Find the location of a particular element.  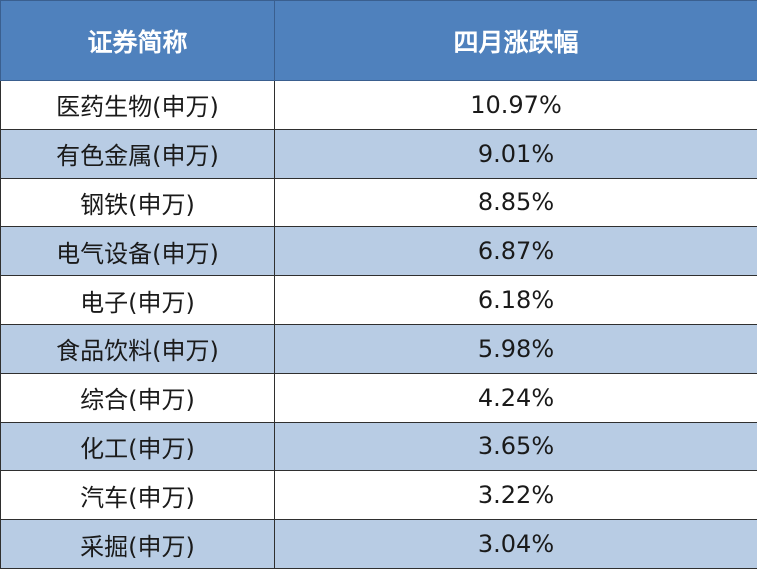

cell-april-change: 6.18% is located at coordinates (515, 300).